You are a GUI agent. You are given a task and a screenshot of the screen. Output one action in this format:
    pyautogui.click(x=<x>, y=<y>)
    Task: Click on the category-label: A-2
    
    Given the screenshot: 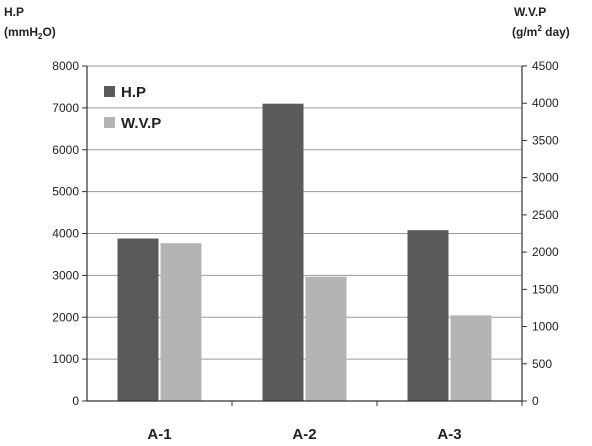 What is the action you would take?
    pyautogui.click(x=304, y=434)
    